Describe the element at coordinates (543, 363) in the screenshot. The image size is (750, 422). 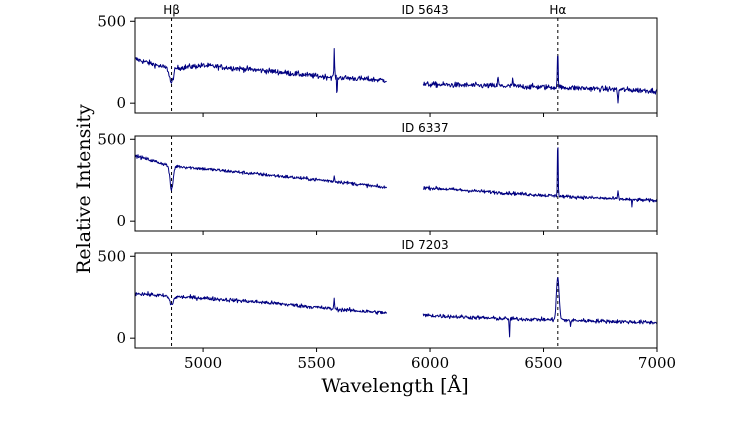
I see `x-tick-label: 6500` at that location.